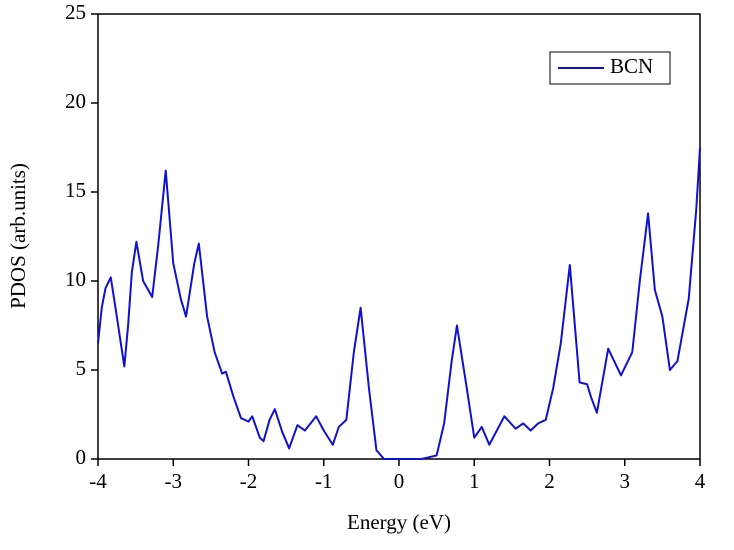  I want to click on y-tick-label: 10, so click(75, 279).